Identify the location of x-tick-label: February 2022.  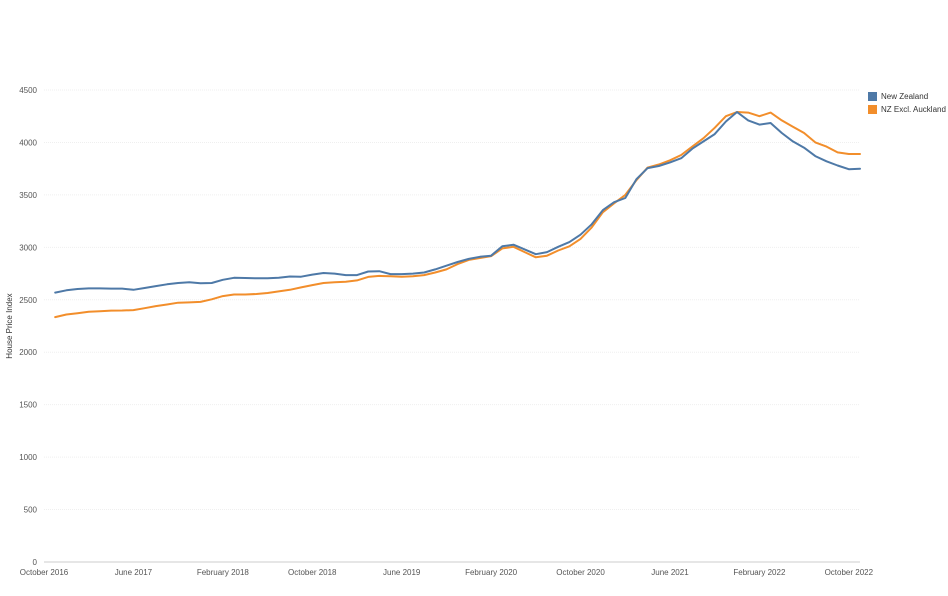
(759, 572).